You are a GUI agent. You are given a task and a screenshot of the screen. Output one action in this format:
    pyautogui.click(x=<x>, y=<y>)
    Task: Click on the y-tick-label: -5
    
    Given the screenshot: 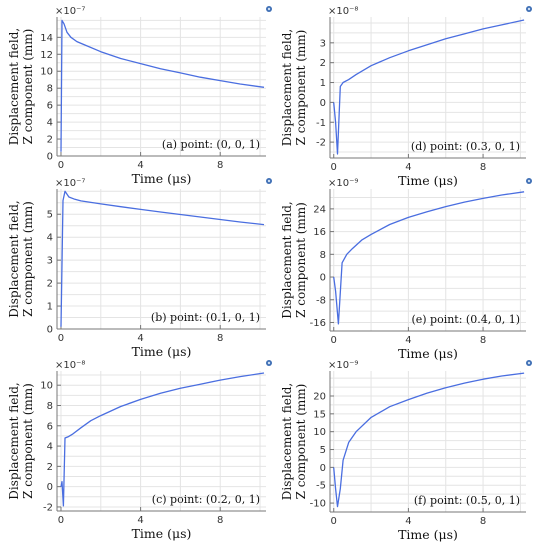 What is the action you would take?
    pyautogui.click(x=321, y=486)
    